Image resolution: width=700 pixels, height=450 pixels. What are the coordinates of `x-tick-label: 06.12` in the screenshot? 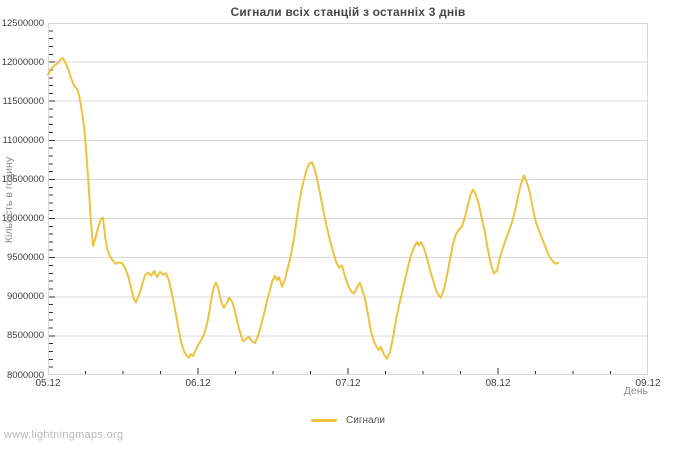 It's located at (198, 383).